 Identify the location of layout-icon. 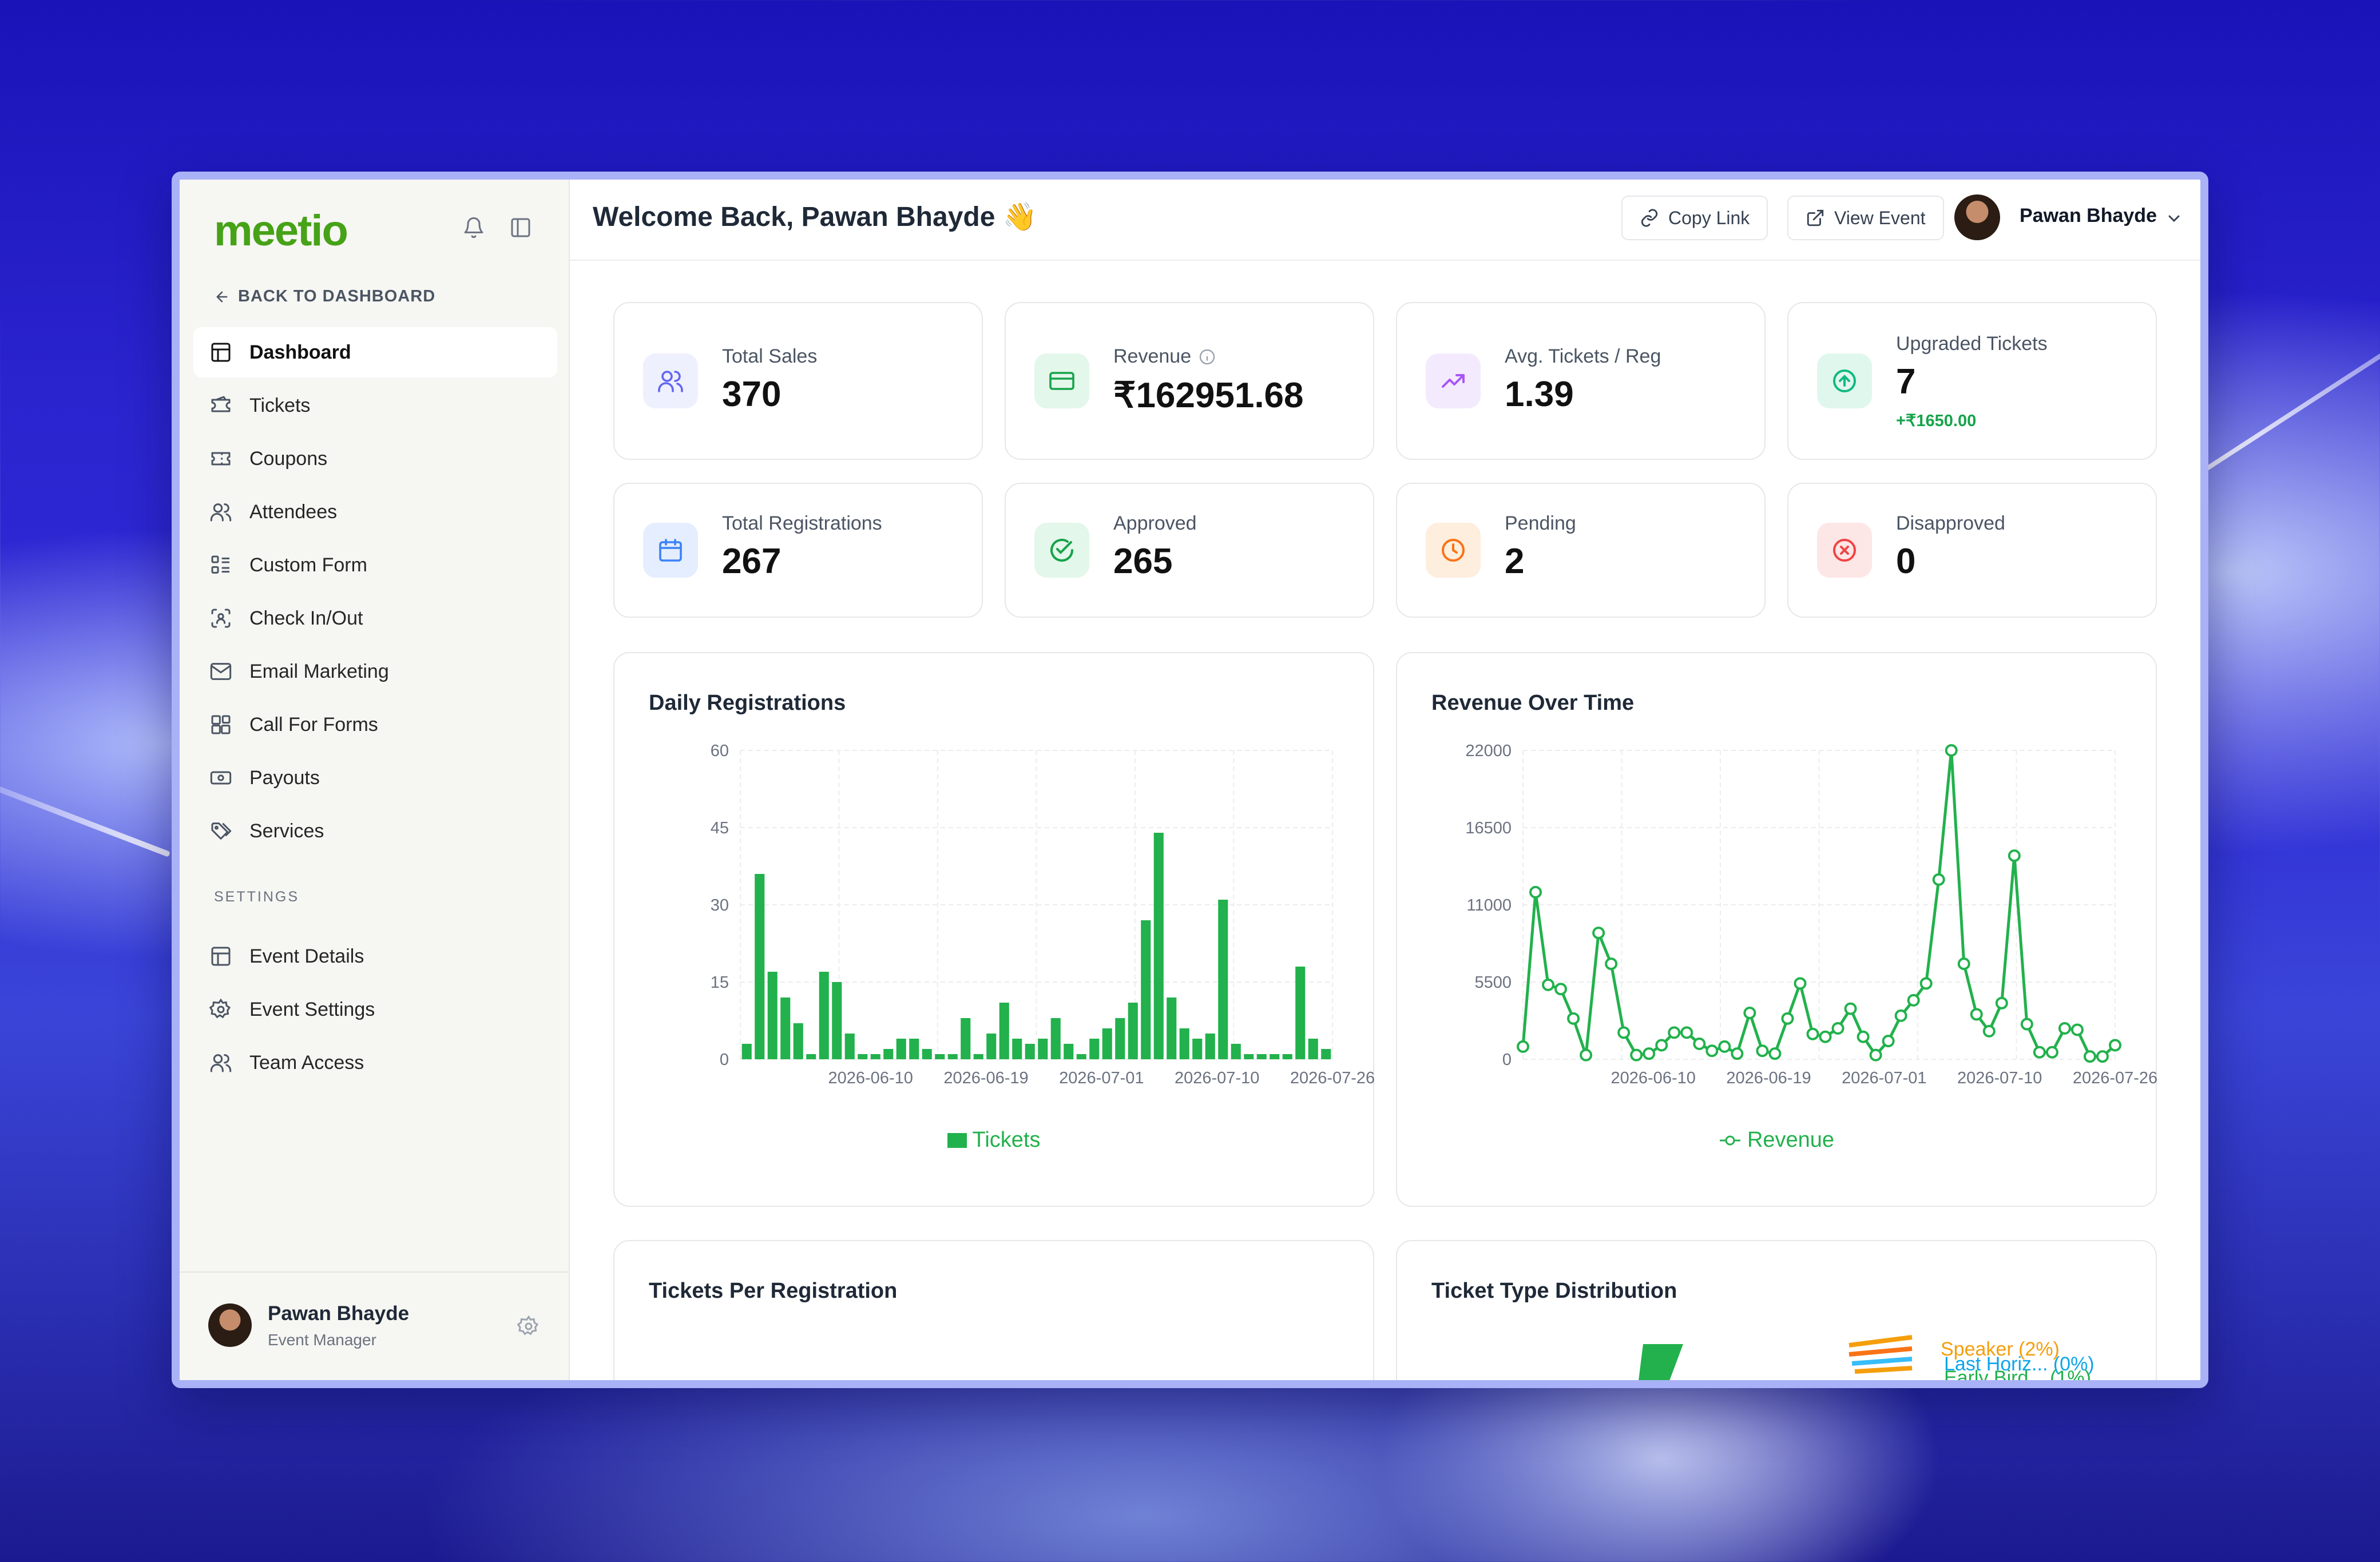
(221, 352).